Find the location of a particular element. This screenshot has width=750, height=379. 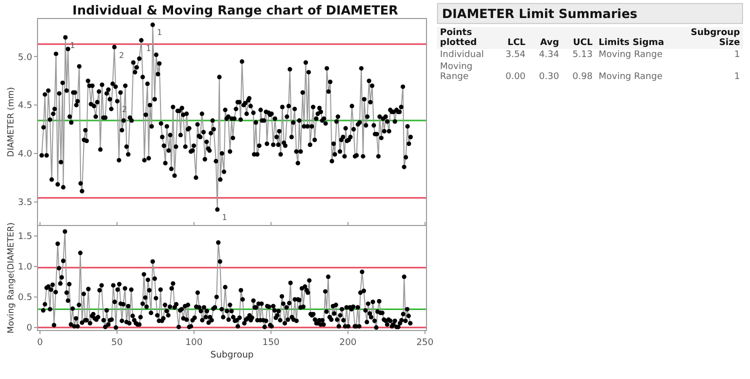

y-tick-label: 0 is located at coordinates (29, 329).